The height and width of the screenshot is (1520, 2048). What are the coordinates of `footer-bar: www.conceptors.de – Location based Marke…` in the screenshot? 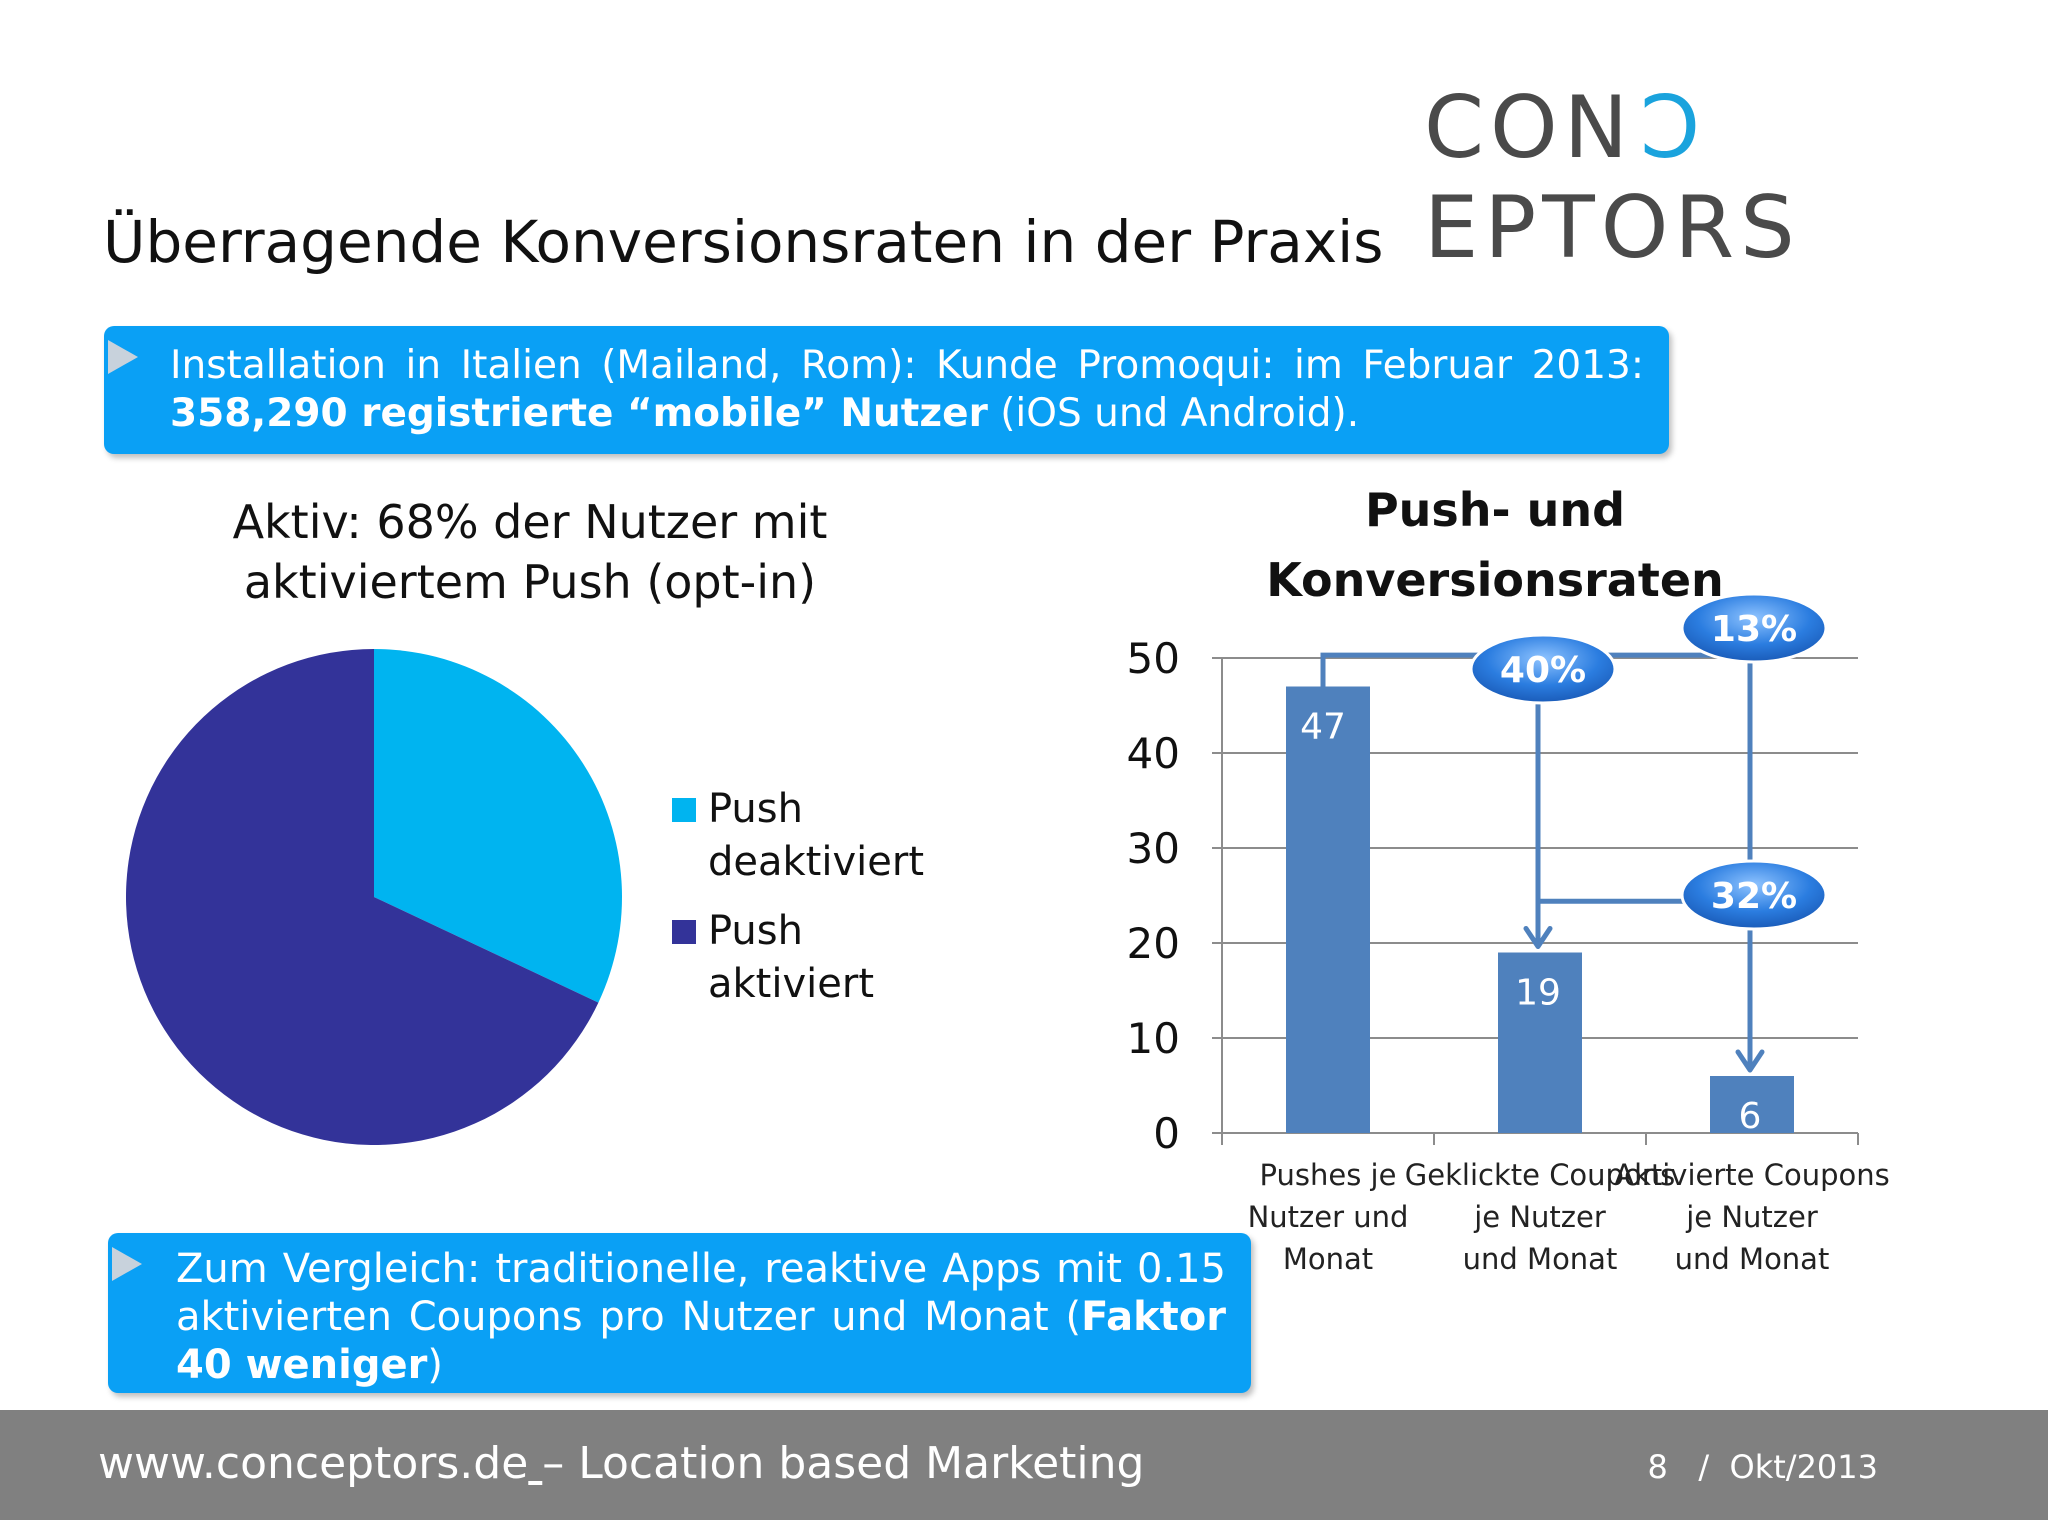 It's located at (1024, 1465).